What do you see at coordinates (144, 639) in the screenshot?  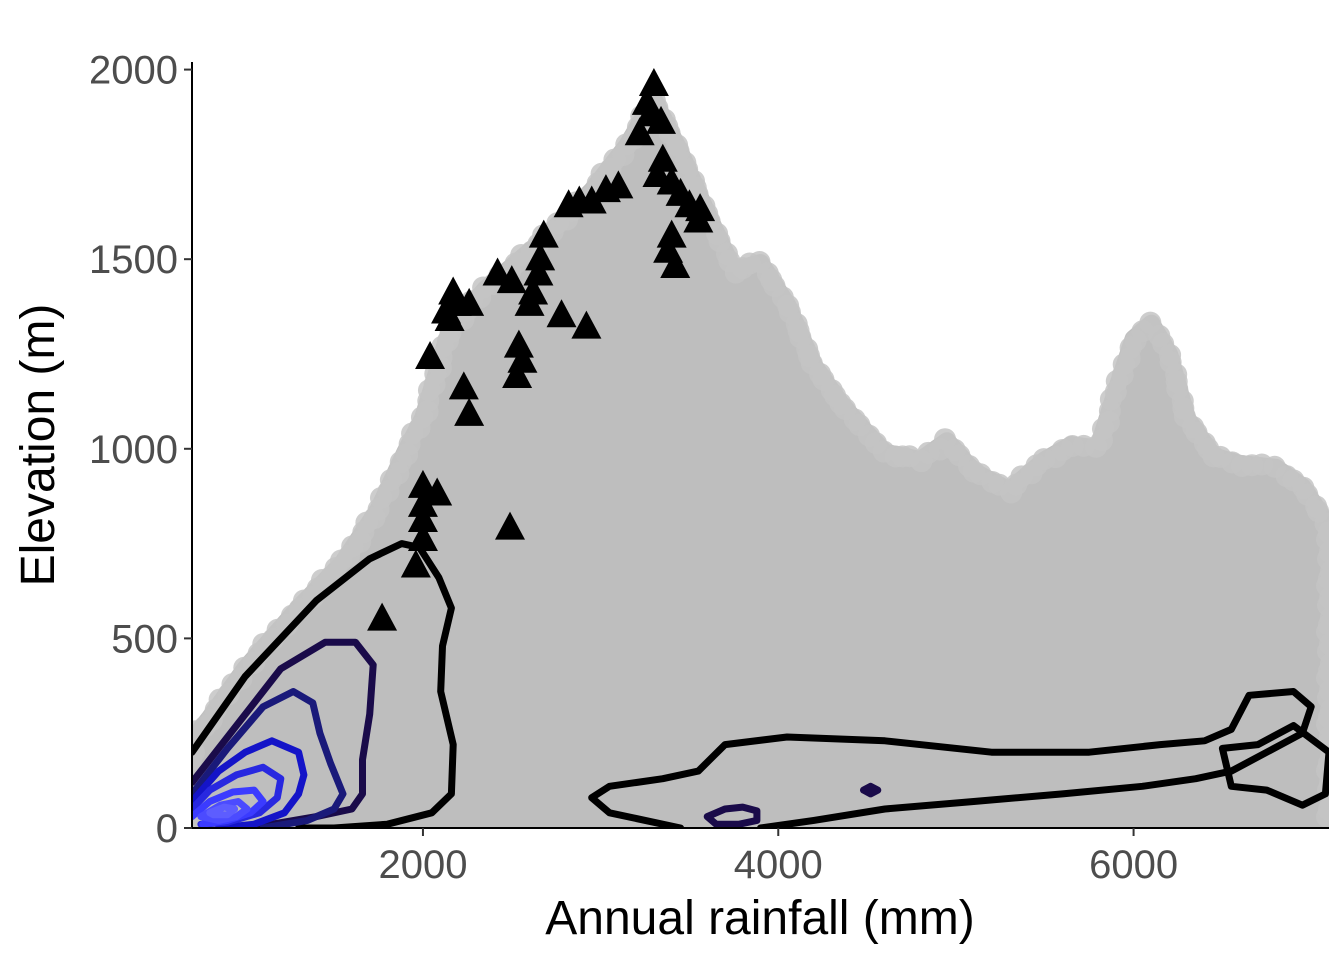 I see `y-tick-label: 500` at bounding box center [144, 639].